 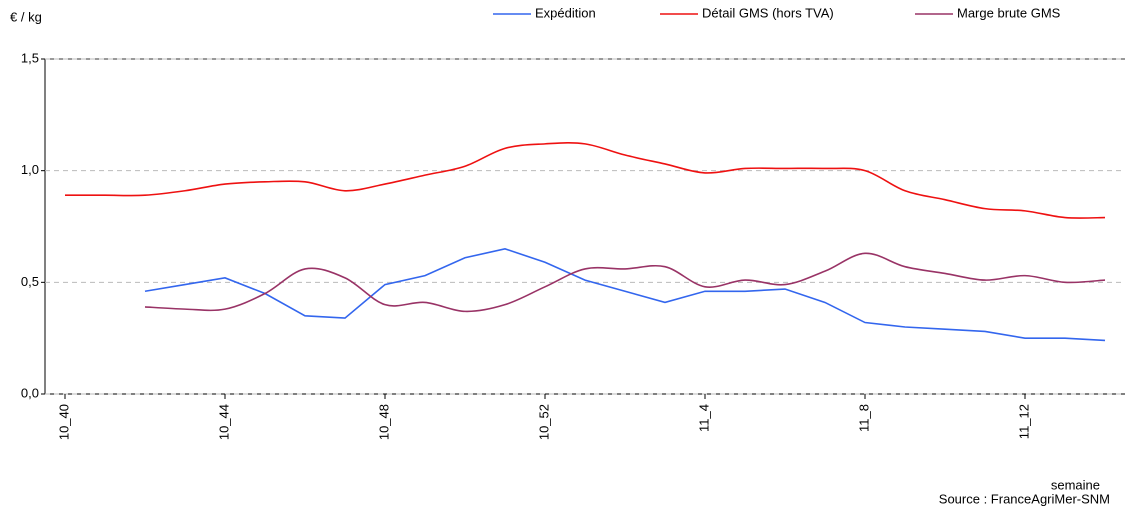 I want to click on legend-label: Expédition, so click(x=565, y=12).